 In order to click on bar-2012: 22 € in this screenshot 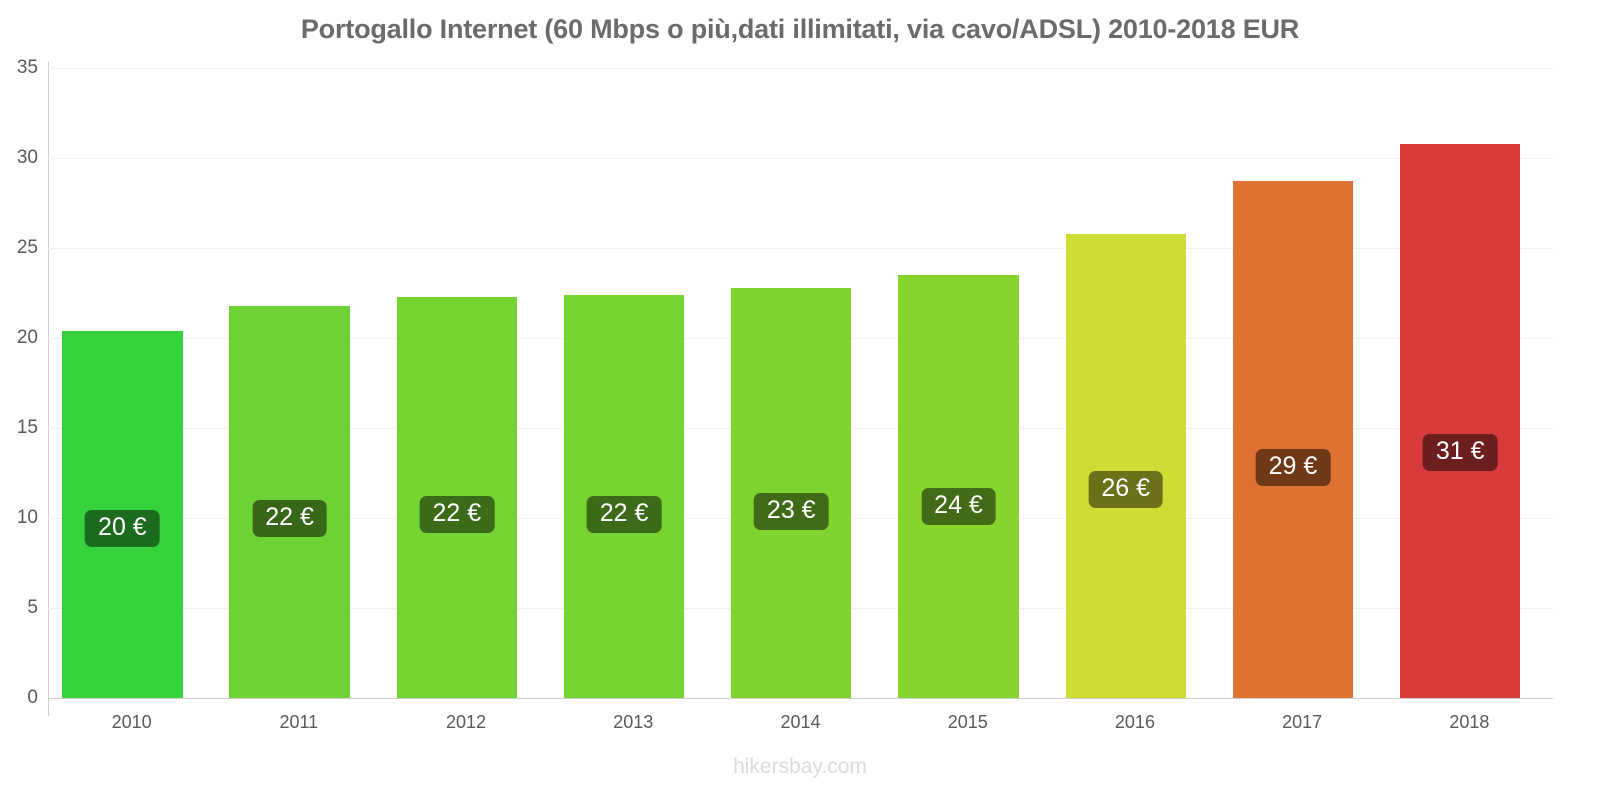, I will do `click(457, 497)`.